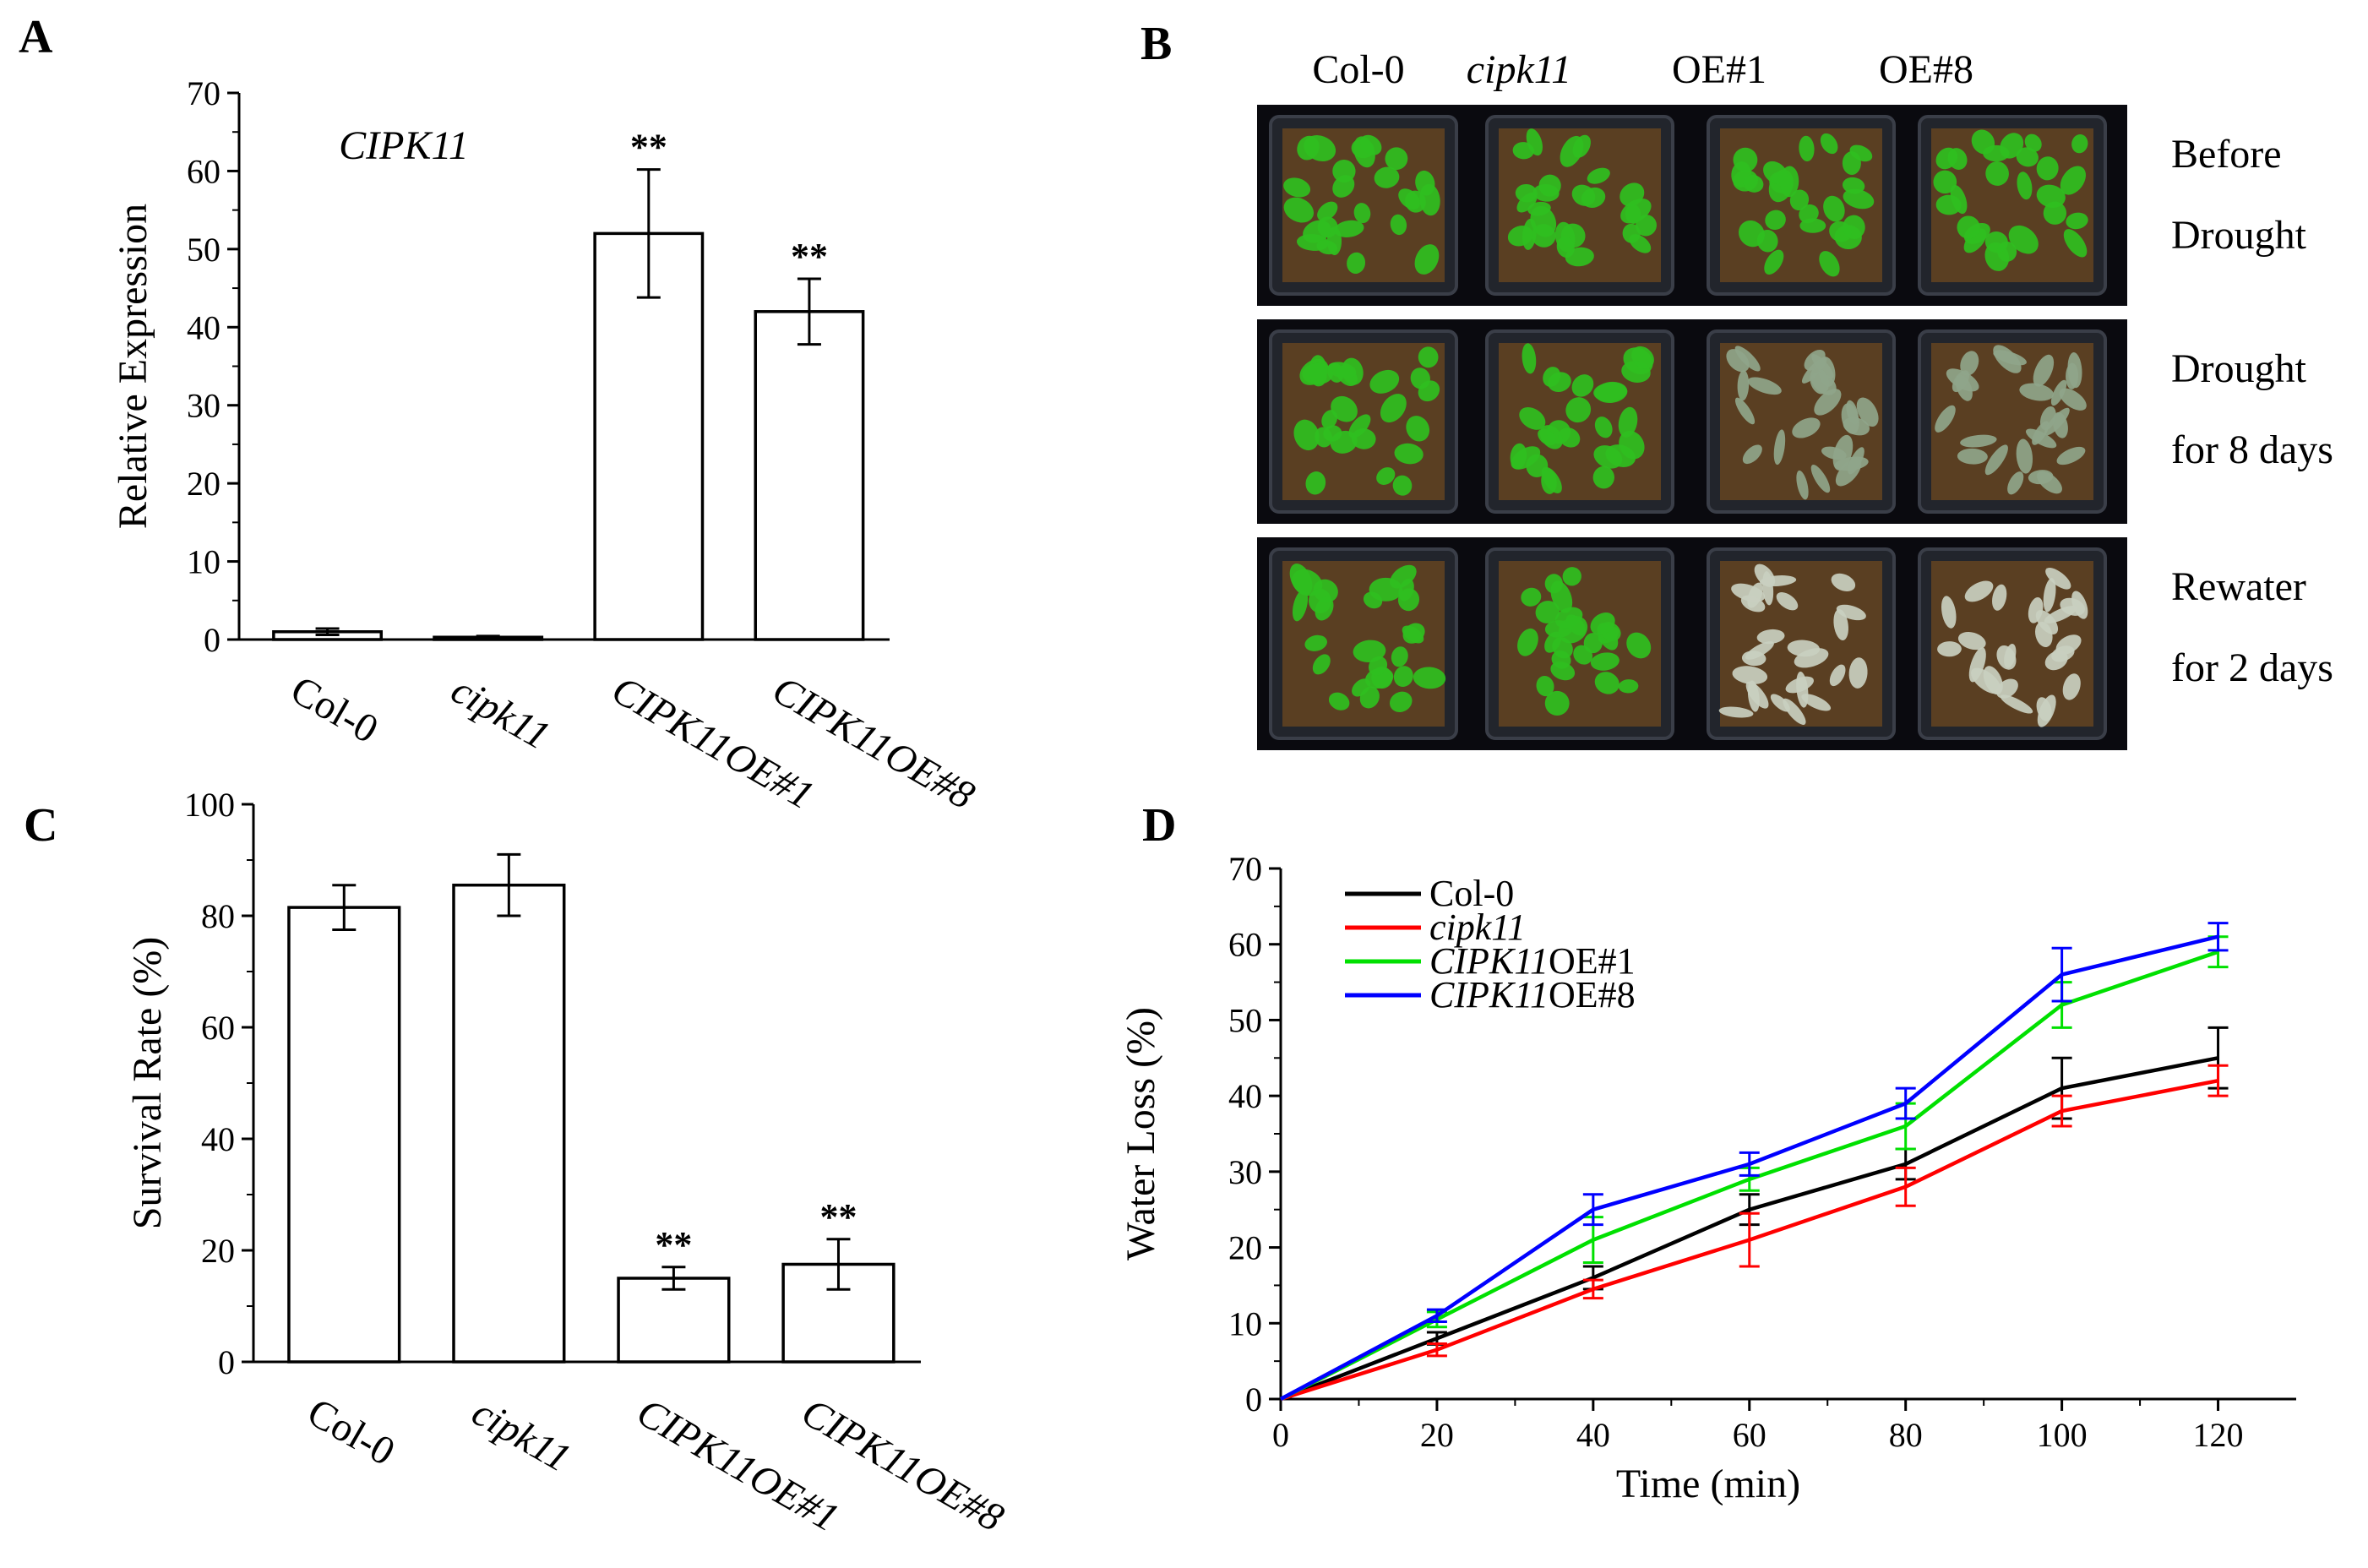  What do you see at coordinates (227, 1362) in the screenshot?
I see `y-tick-label: 0` at bounding box center [227, 1362].